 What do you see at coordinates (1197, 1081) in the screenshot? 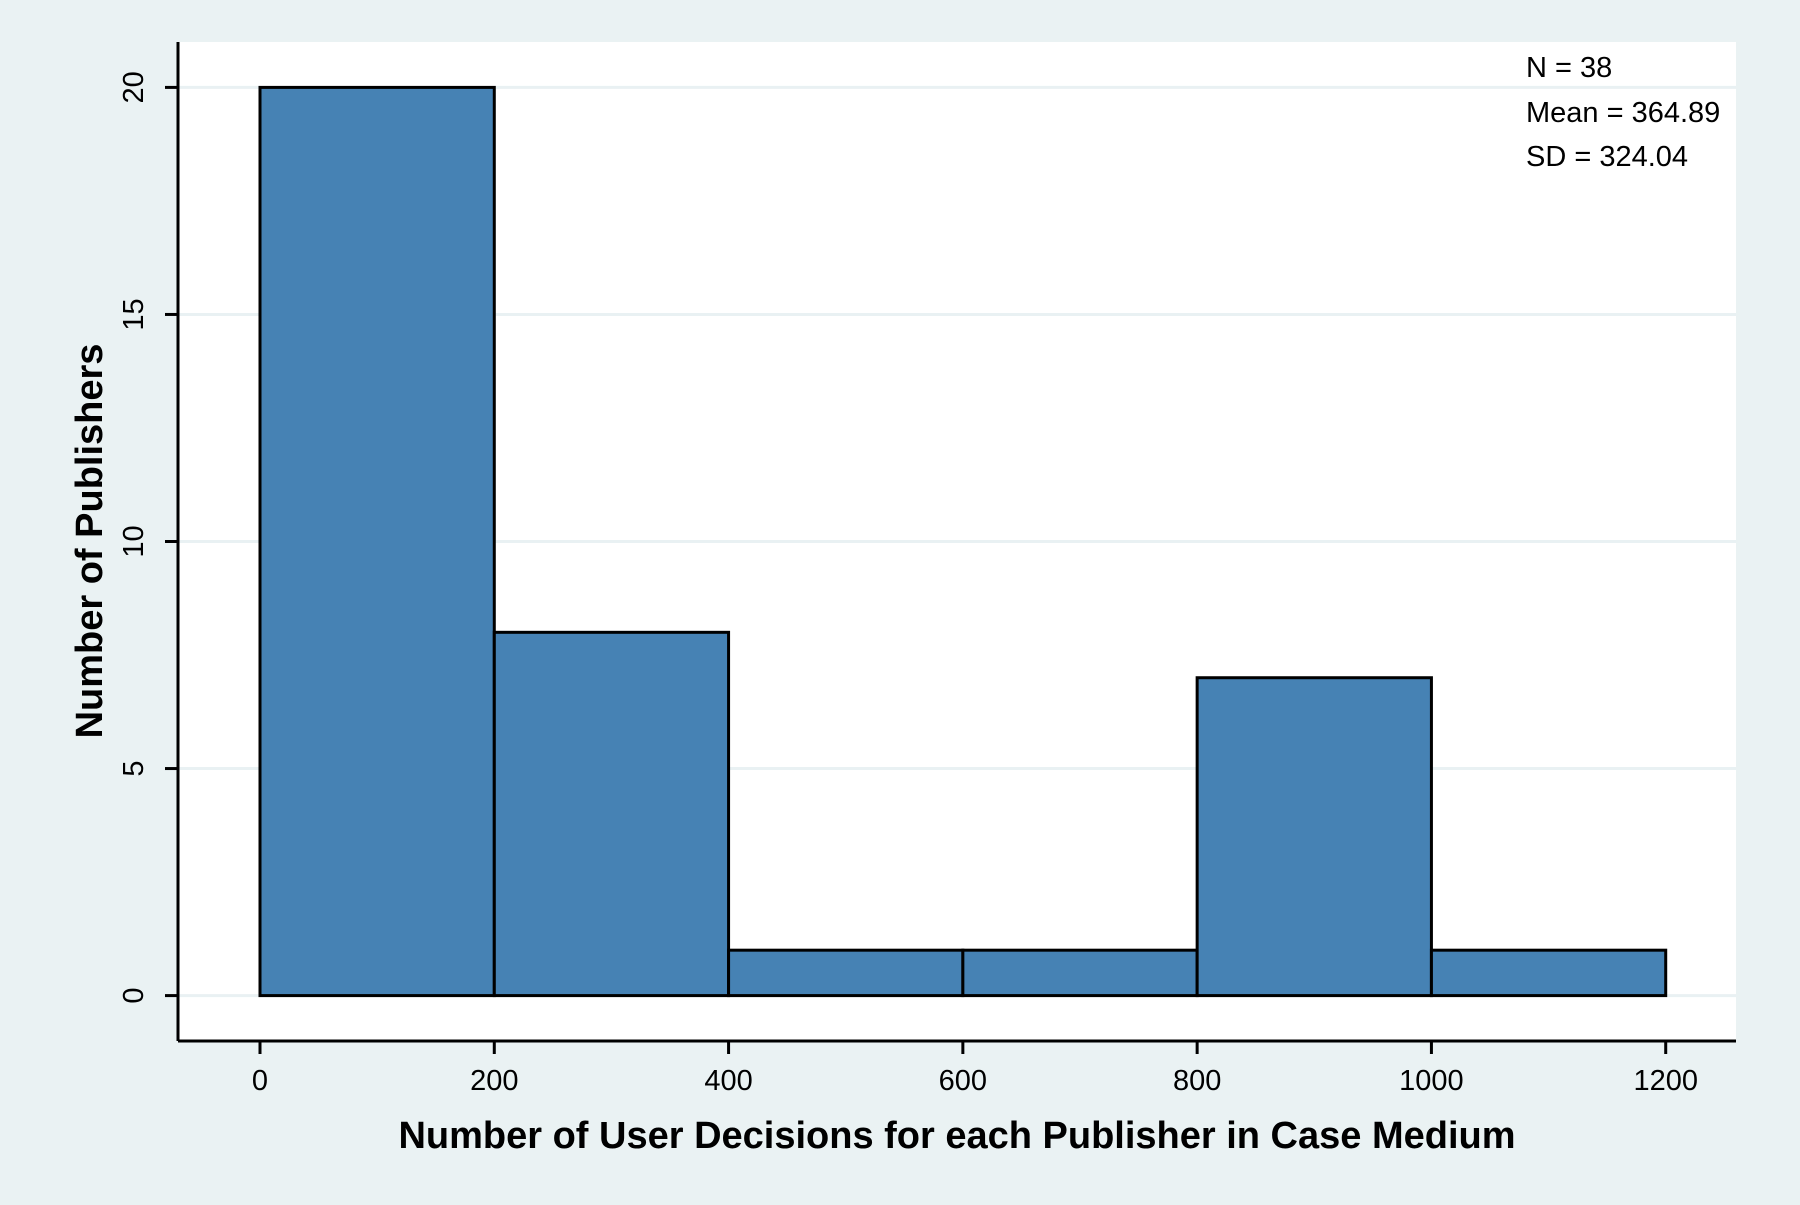
I see `x-tick-label-800: 800` at bounding box center [1197, 1081].